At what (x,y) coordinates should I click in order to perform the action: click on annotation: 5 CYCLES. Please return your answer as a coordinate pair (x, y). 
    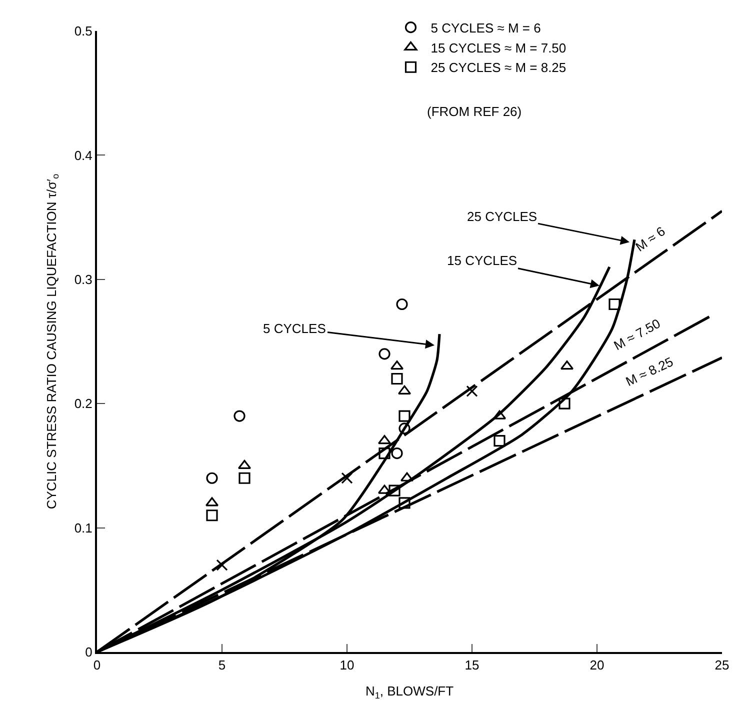
    Looking at the image, I should click on (294, 328).